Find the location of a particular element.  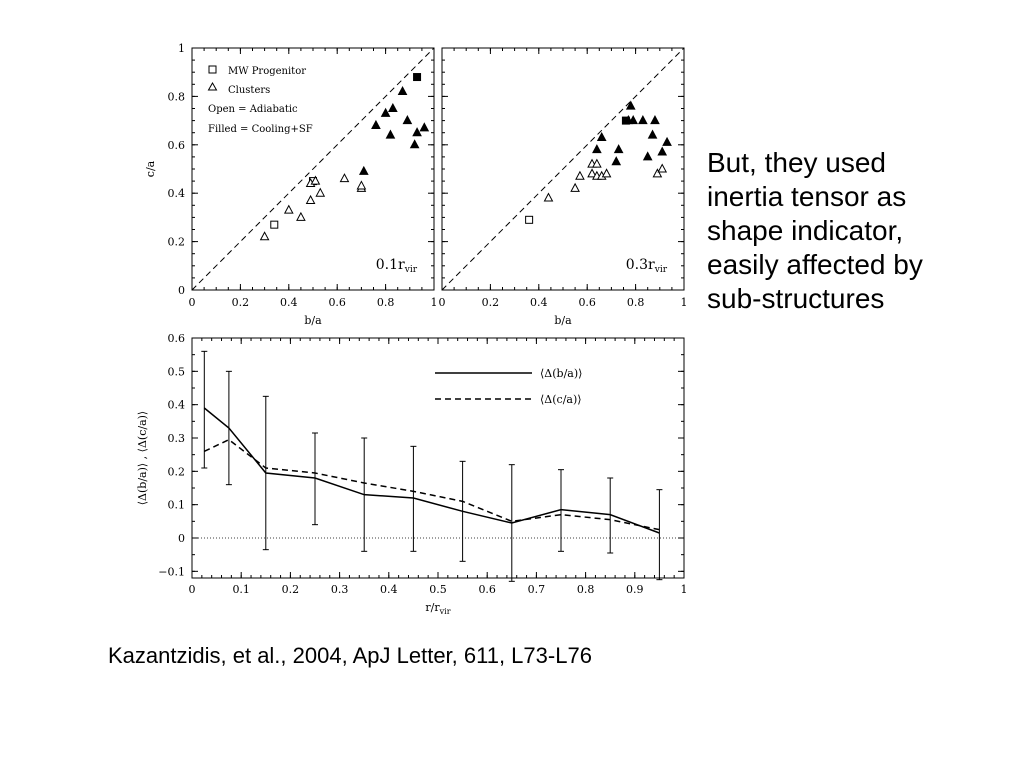

side-note-line: inertia tensor as is located at coordinates (807, 196).